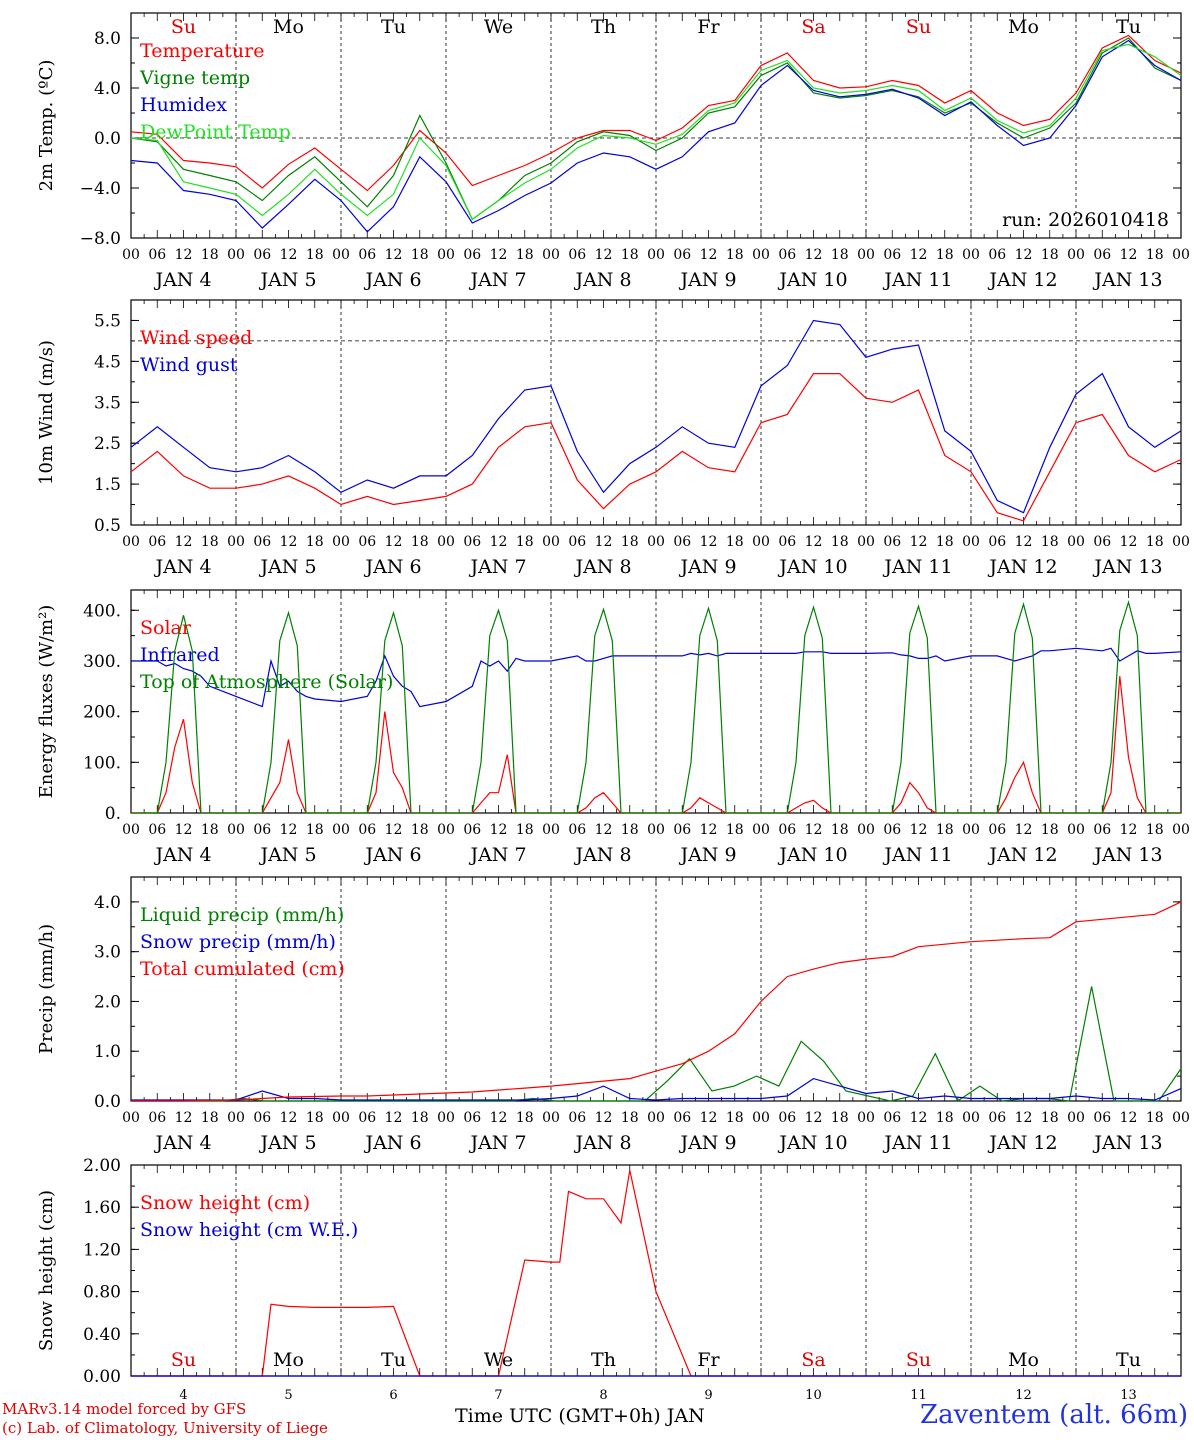 The width and height of the screenshot is (1194, 1440). What do you see at coordinates (602, 280) in the screenshot?
I see `day-label: JAN 8` at bounding box center [602, 280].